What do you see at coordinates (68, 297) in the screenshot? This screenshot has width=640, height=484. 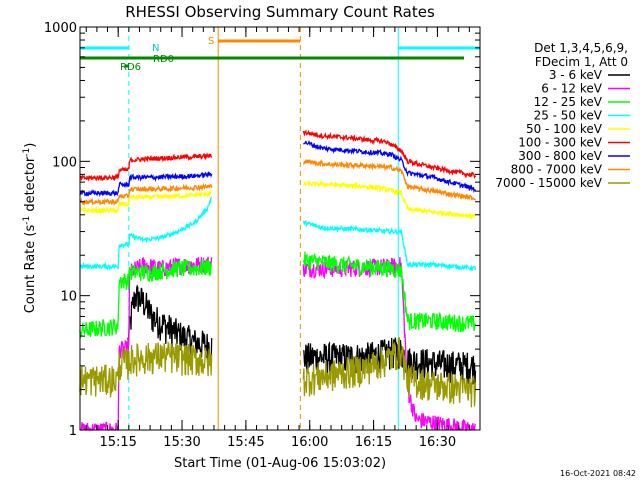 I see `y-tick-label-1: 10` at bounding box center [68, 297].